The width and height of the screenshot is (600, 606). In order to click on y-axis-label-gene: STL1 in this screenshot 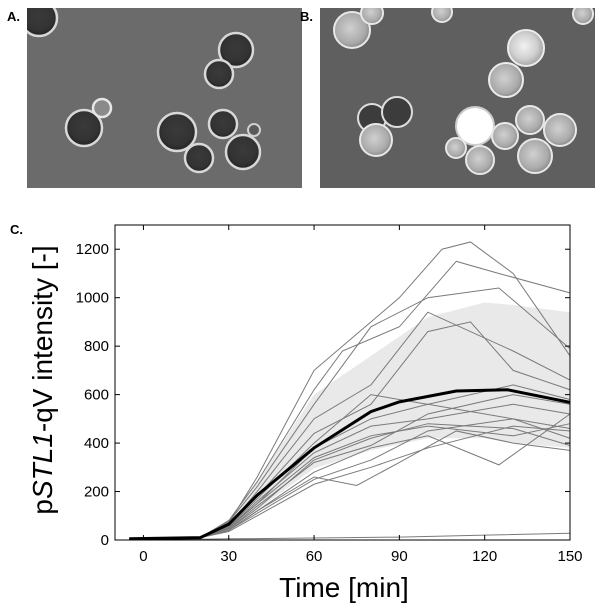, I will do `click(42, 465)`.